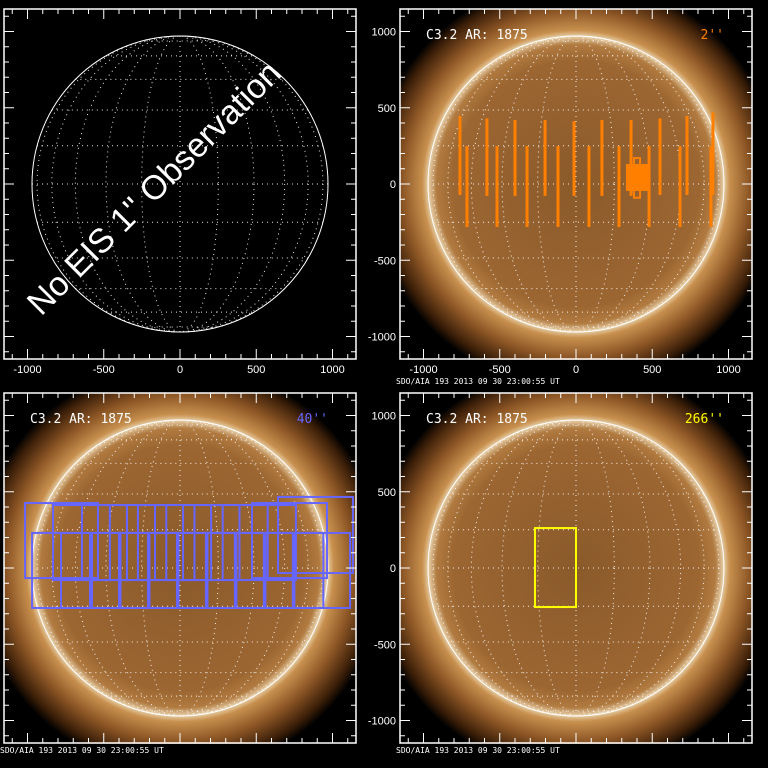 Image resolution: width=768 pixels, height=768 pixels. What do you see at coordinates (704, 419) in the screenshot?
I see `slit-width-label: 266''` at bounding box center [704, 419].